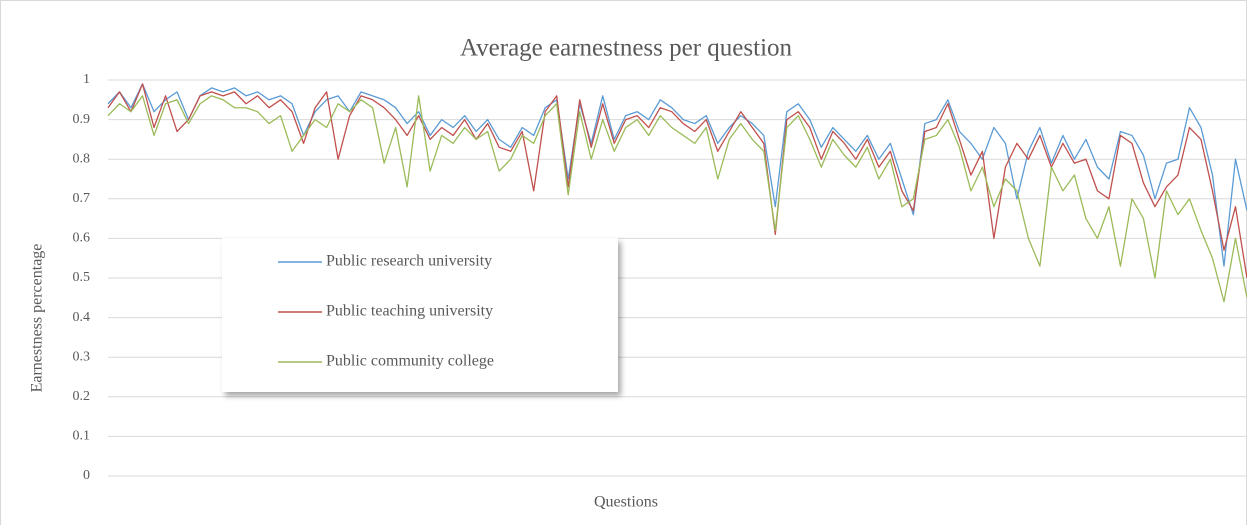  Describe the element at coordinates (409, 311) in the screenshot. I see `legend-label: Public teaching university` at that location.